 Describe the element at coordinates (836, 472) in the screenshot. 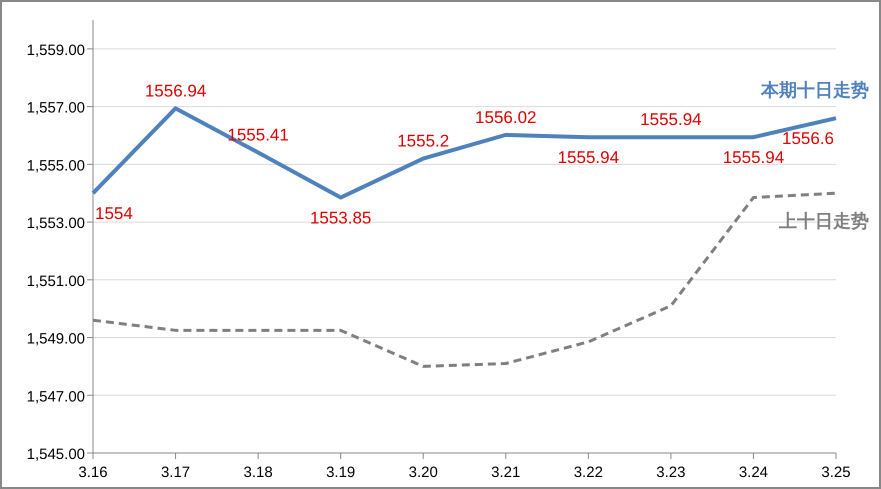

I see `x-tick-label: 3.25` at that location.